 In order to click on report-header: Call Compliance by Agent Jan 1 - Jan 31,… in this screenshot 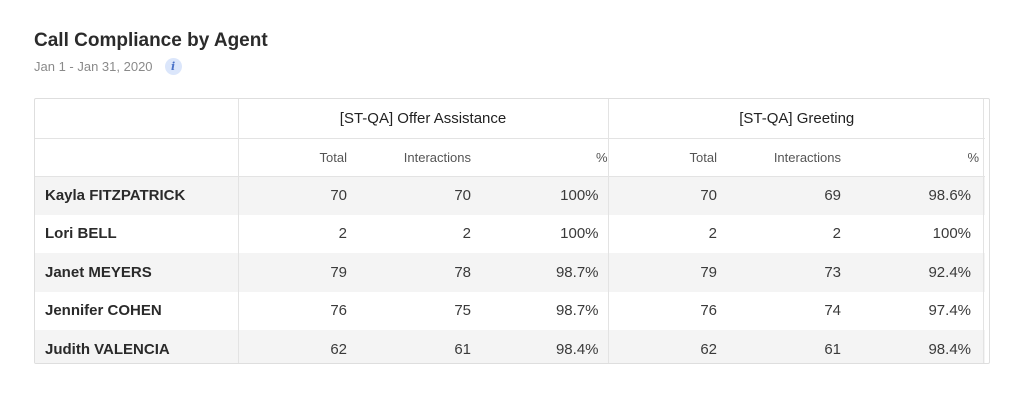, I will do `click(151, 51)`.